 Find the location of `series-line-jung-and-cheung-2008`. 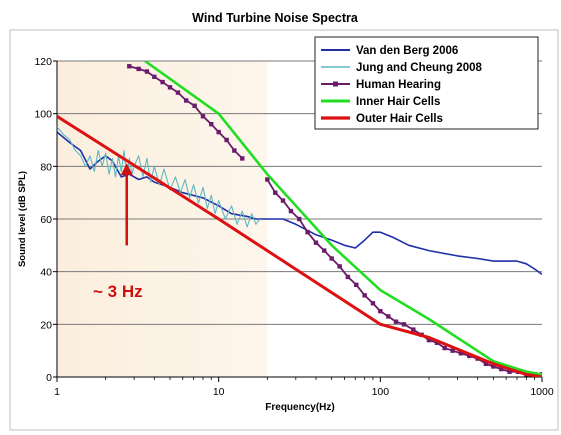

series-line-jung-and-cheung-2008 is located at coordinates (159, 177).